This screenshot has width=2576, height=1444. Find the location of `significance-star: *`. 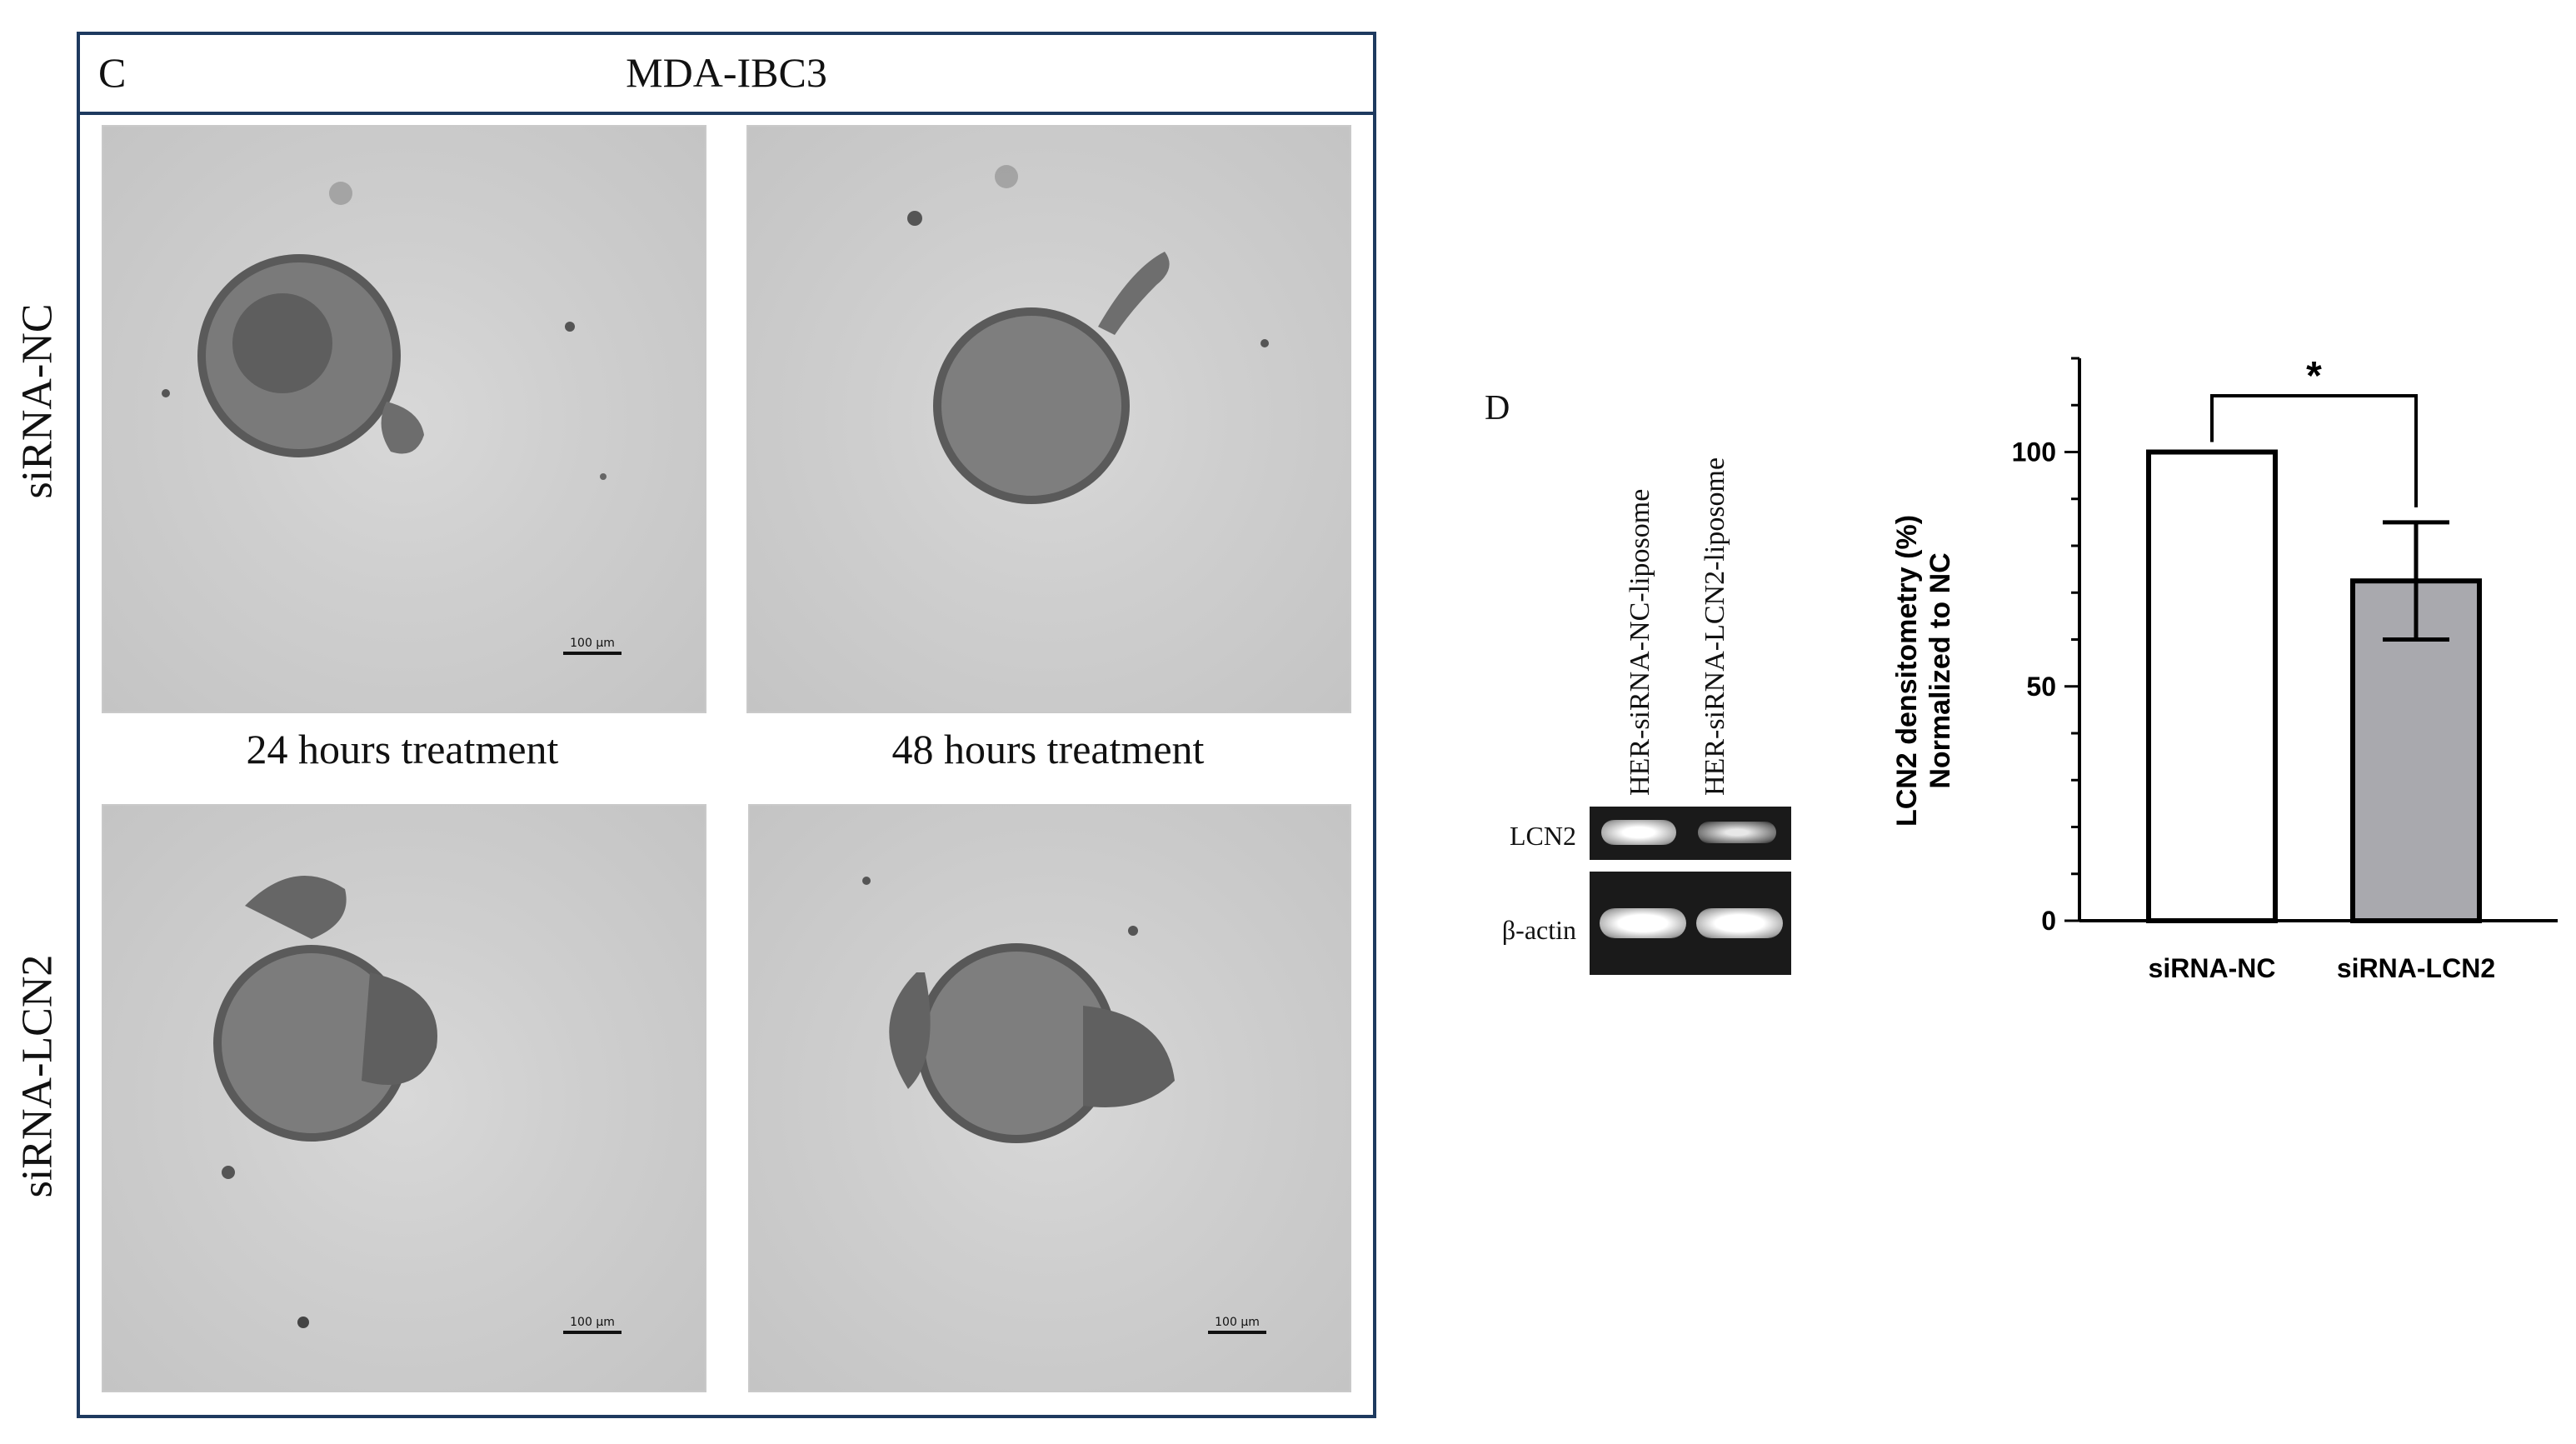

significance-star: * is located at coordinates (2314, 376).